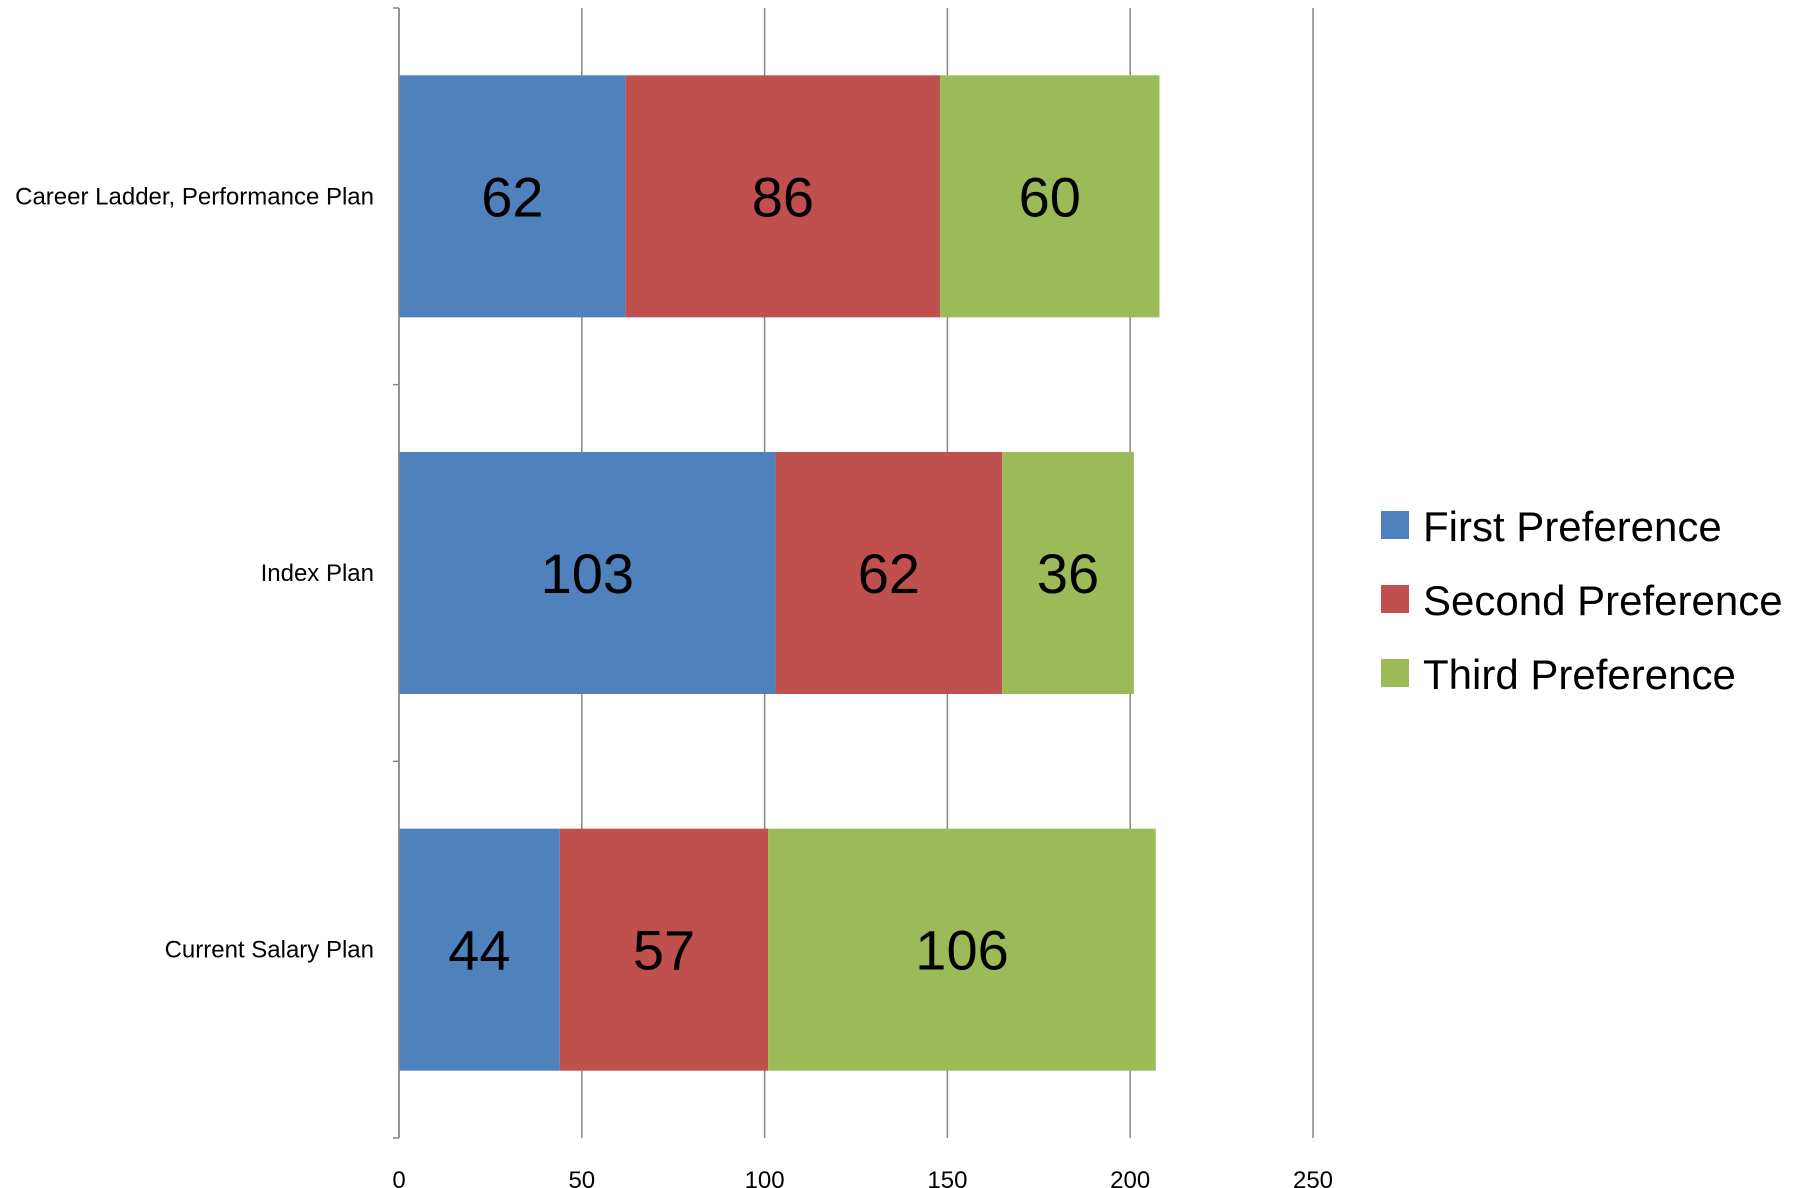 Image resolution: width=1797 pixels, height=1188 pixels. Describe the element at coordinates (1130, 1177) in the screenshot. I see `x-tick-label-200: 200` at that location.